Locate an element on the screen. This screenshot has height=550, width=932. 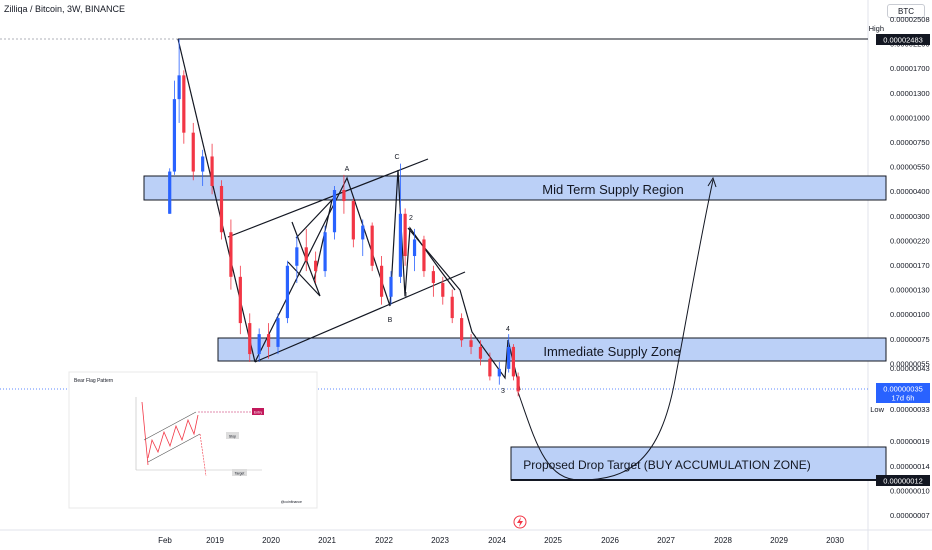
time-axis-label: 2024 is located at coordinates (497, 540).